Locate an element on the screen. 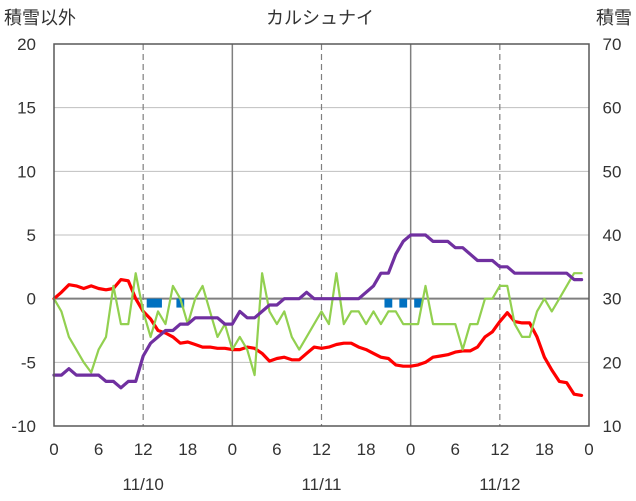  y-tick-label: 20 is located at coordinates (26, 44).